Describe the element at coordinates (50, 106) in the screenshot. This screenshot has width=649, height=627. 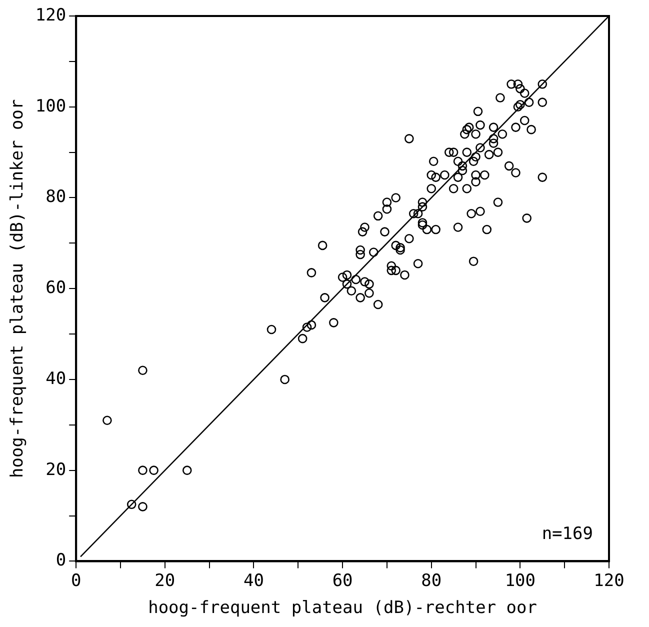
I see `y-tick-label: 100` at that location.